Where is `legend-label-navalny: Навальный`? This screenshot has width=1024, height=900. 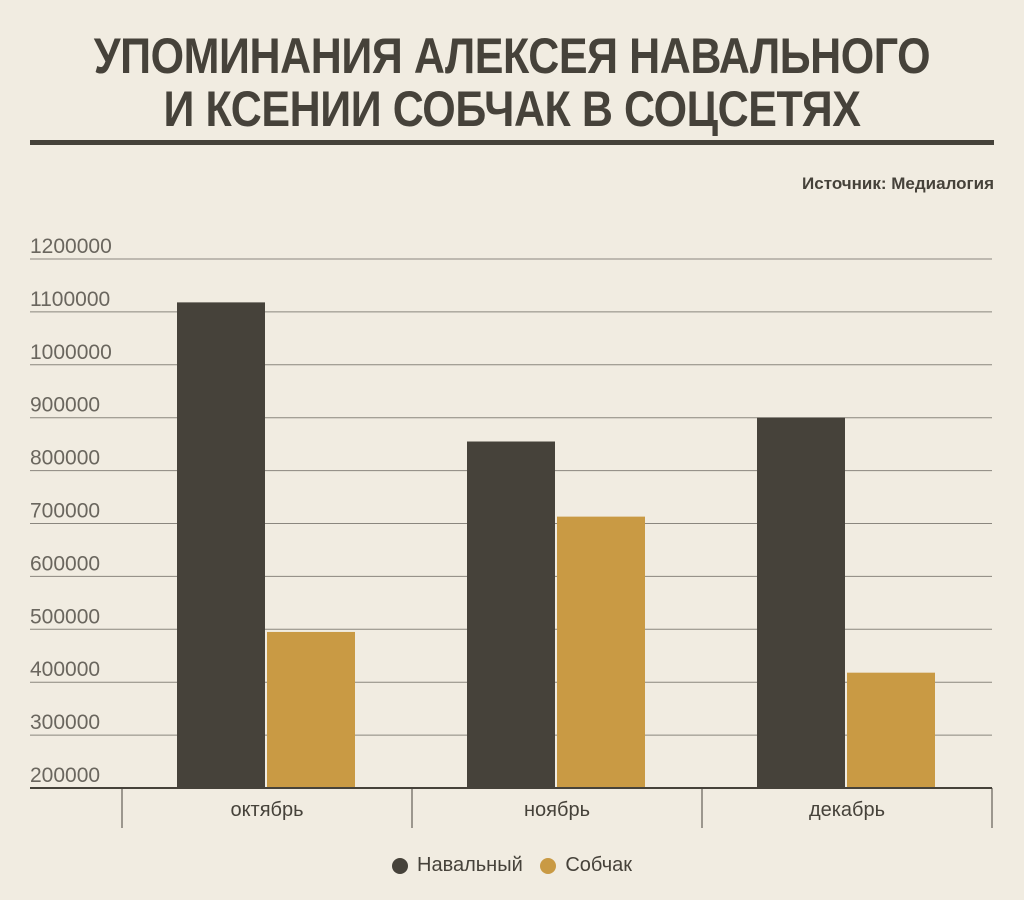 legend-label-navalny: Навальный is located at coordinates (470, 865).